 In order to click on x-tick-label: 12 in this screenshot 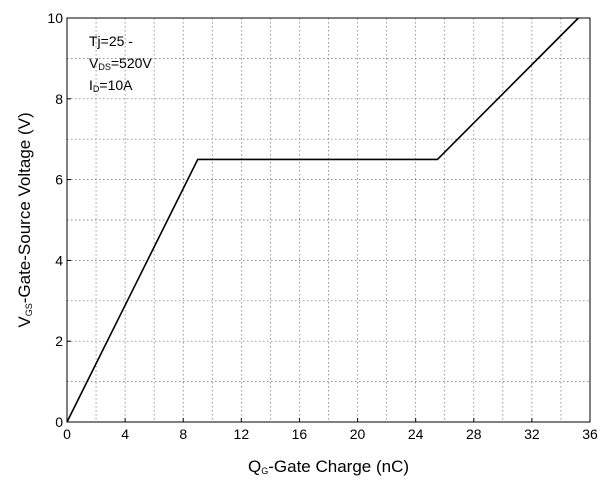, I will do `click(242, 434)`.